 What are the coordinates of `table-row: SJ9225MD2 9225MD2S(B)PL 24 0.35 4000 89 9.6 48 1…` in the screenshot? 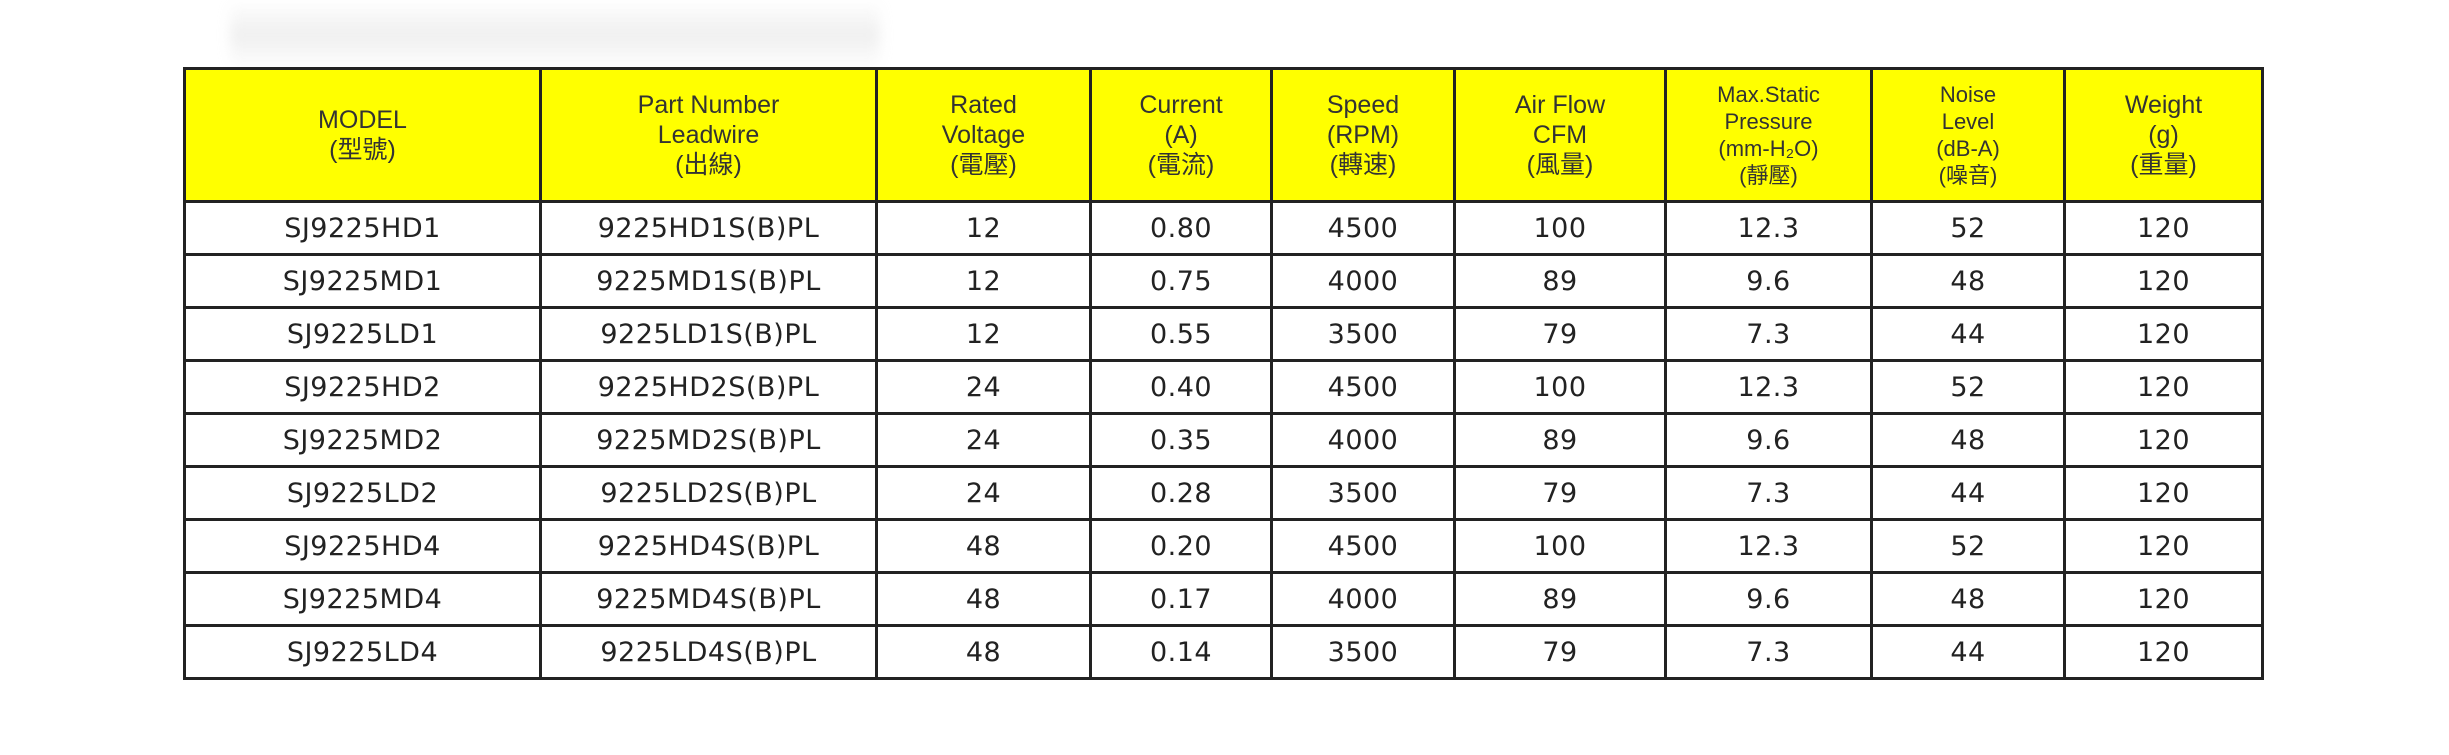 It's located at (1223, 440).